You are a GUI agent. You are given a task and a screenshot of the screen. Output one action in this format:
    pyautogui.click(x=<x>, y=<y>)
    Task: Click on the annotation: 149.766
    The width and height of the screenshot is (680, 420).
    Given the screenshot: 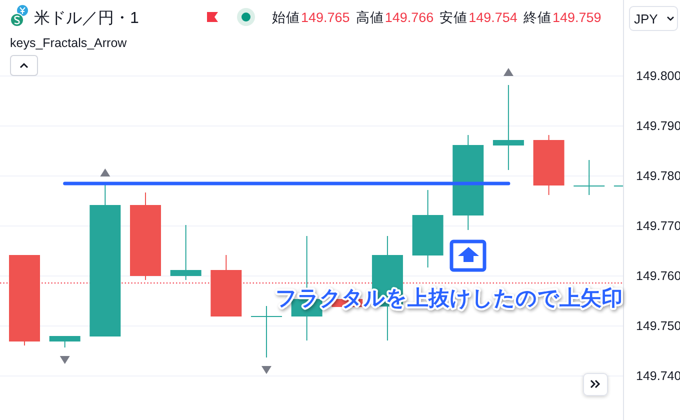 What is the action you would take?
    pyautogui.click(x=409, y=17)
    